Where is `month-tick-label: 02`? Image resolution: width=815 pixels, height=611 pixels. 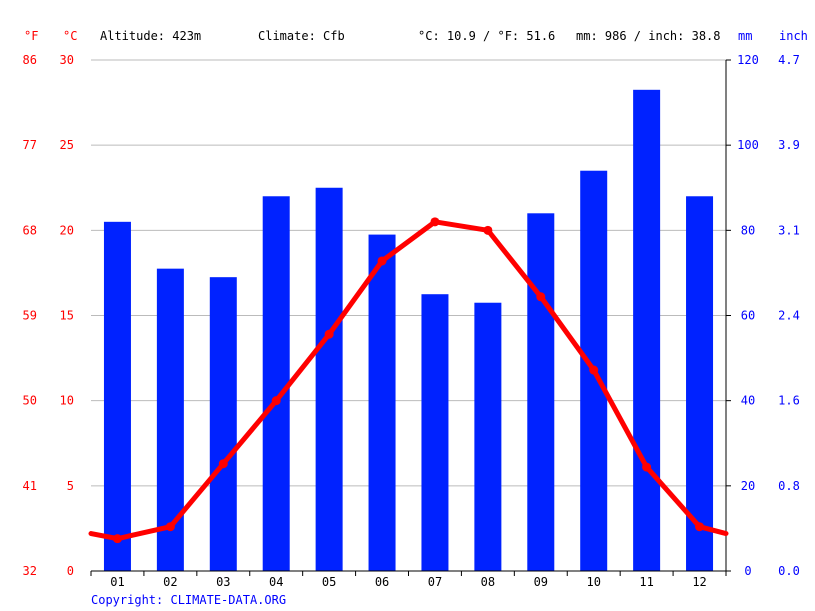
month-tick-label: 02 is located at coordinates (170, 582).